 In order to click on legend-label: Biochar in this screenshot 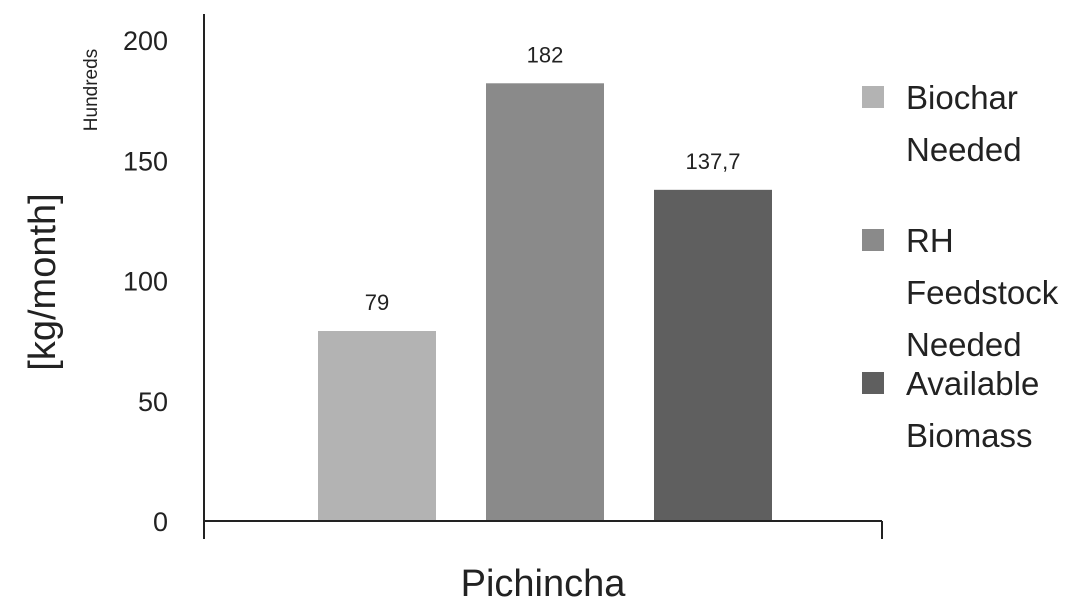, I will do `click(962, 97)`.